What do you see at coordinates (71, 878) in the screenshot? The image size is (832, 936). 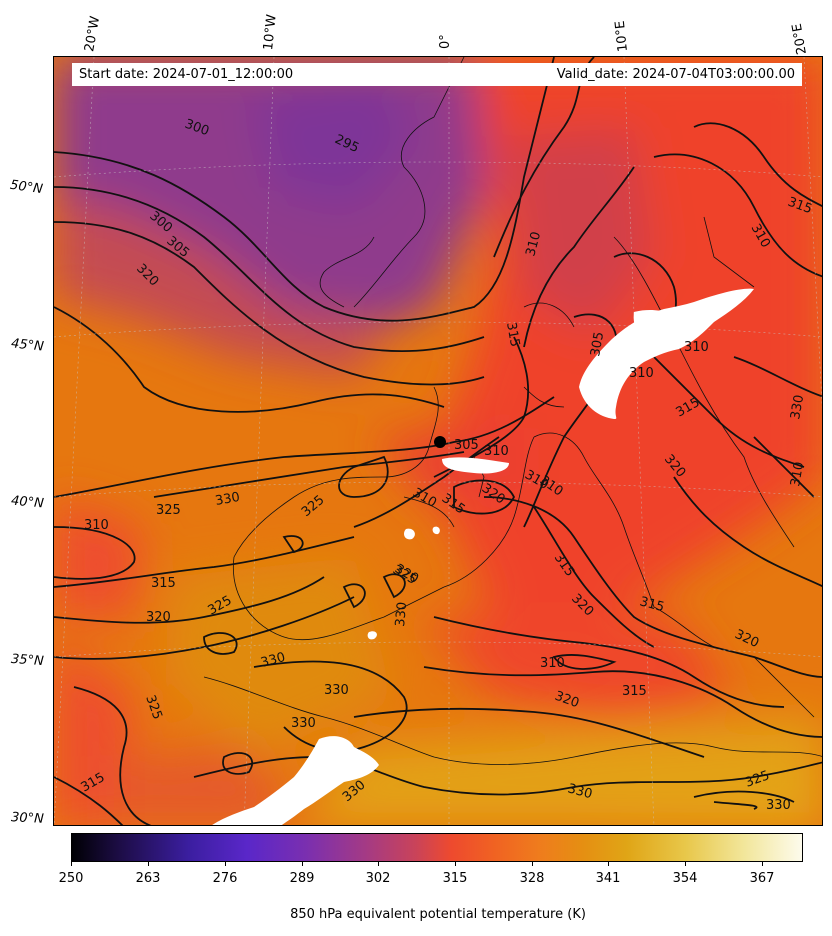 I see `colorbar-tick-label: 250` at bounding box center [71, 878].